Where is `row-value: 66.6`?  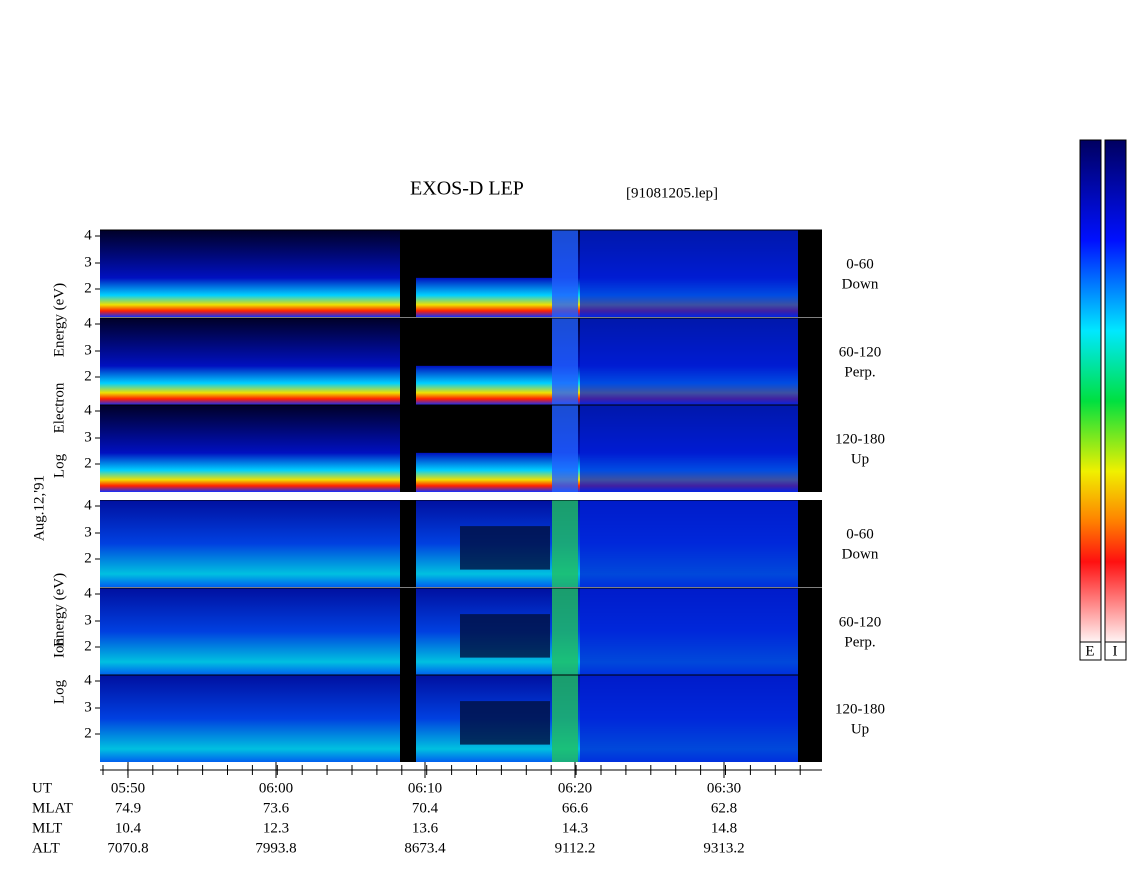
row-value: 66.6 is located at coordinates (575, 808).